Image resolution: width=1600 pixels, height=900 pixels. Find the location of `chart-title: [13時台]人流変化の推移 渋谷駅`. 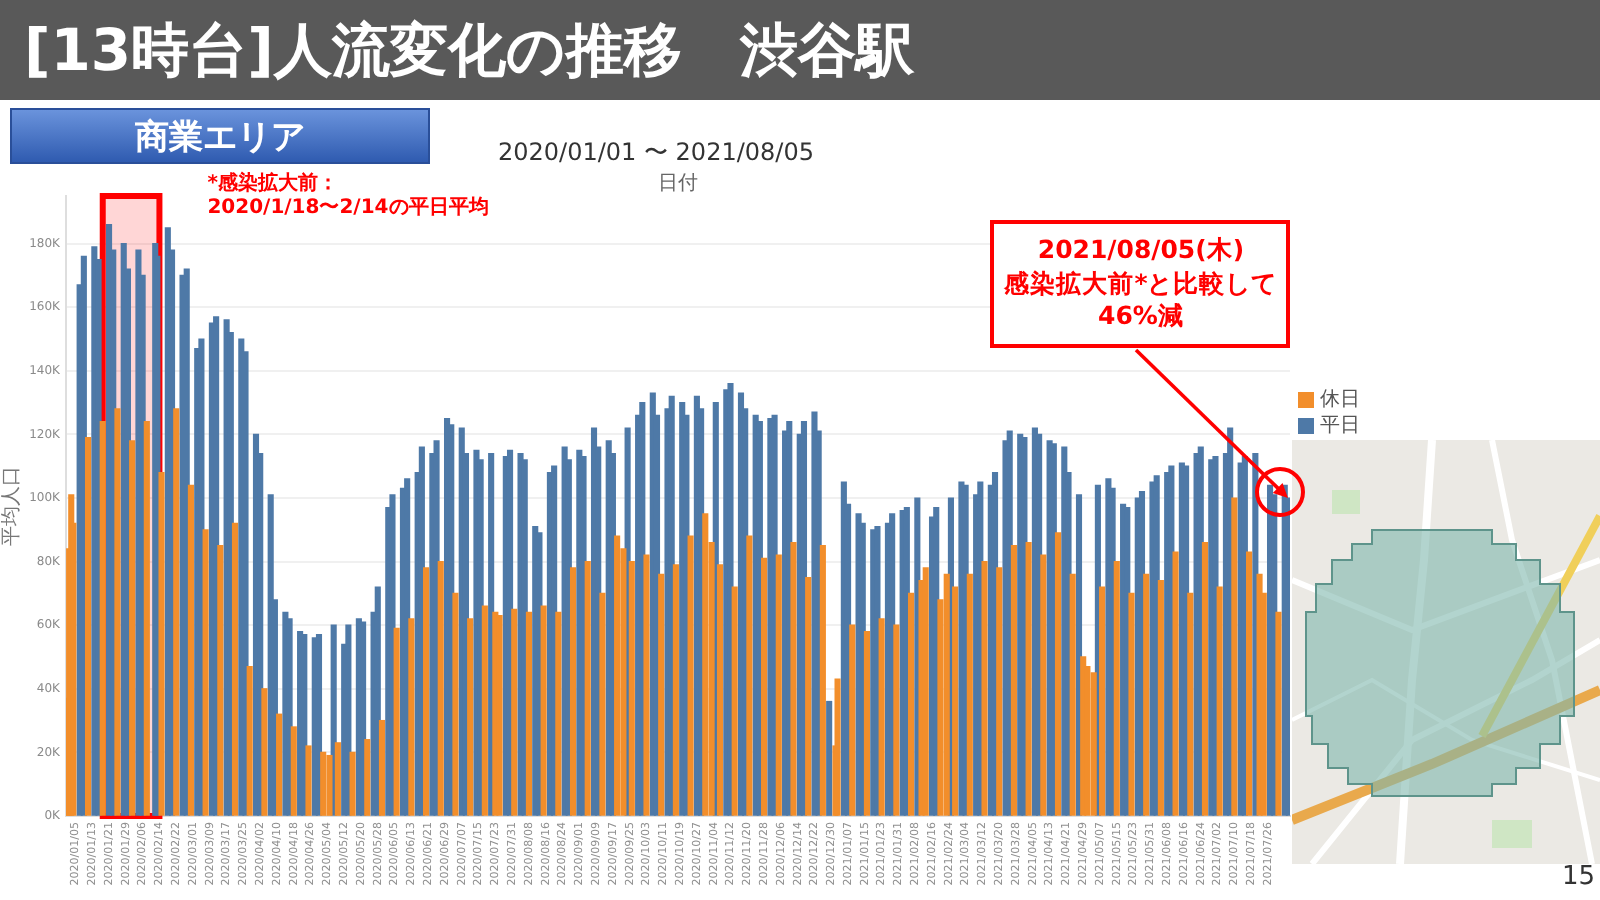

chart-title: [13時台]人流変化の推移 渋谷駅 is located at coordinates (469, 51).